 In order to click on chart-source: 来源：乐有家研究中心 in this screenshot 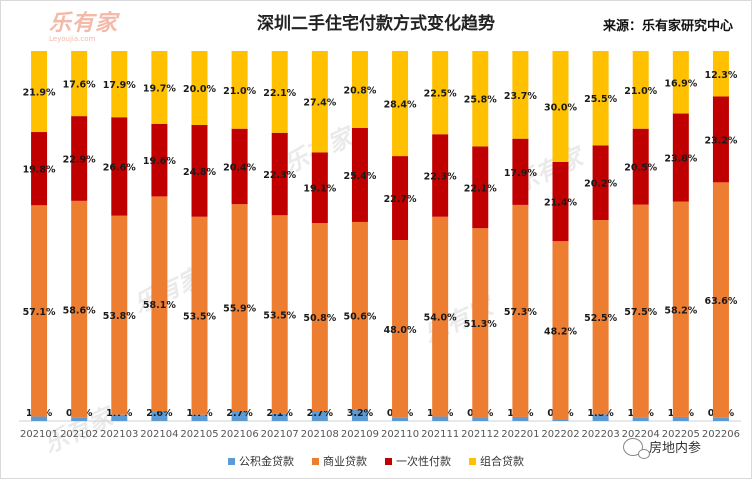, I will do `click(667, 26)`.